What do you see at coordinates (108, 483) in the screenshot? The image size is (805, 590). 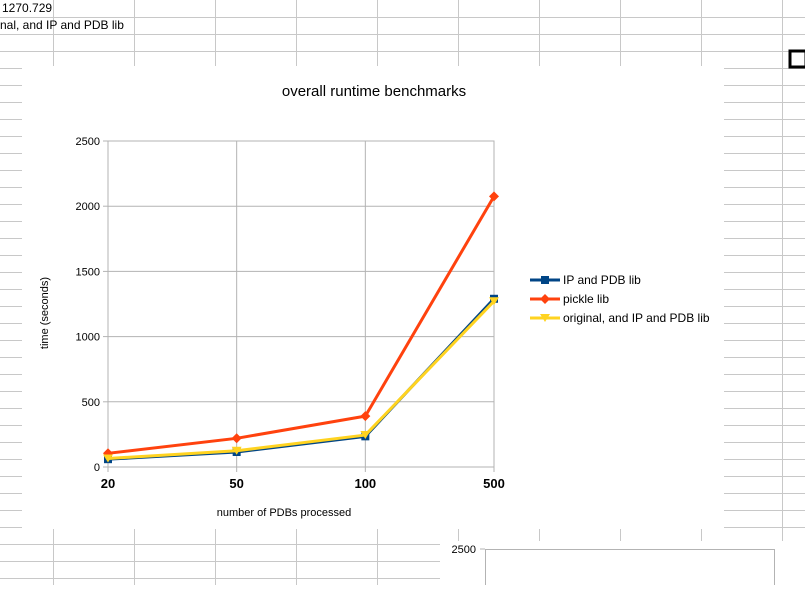 I see `x-tick-label: 20` at bounding box center [108, 483].